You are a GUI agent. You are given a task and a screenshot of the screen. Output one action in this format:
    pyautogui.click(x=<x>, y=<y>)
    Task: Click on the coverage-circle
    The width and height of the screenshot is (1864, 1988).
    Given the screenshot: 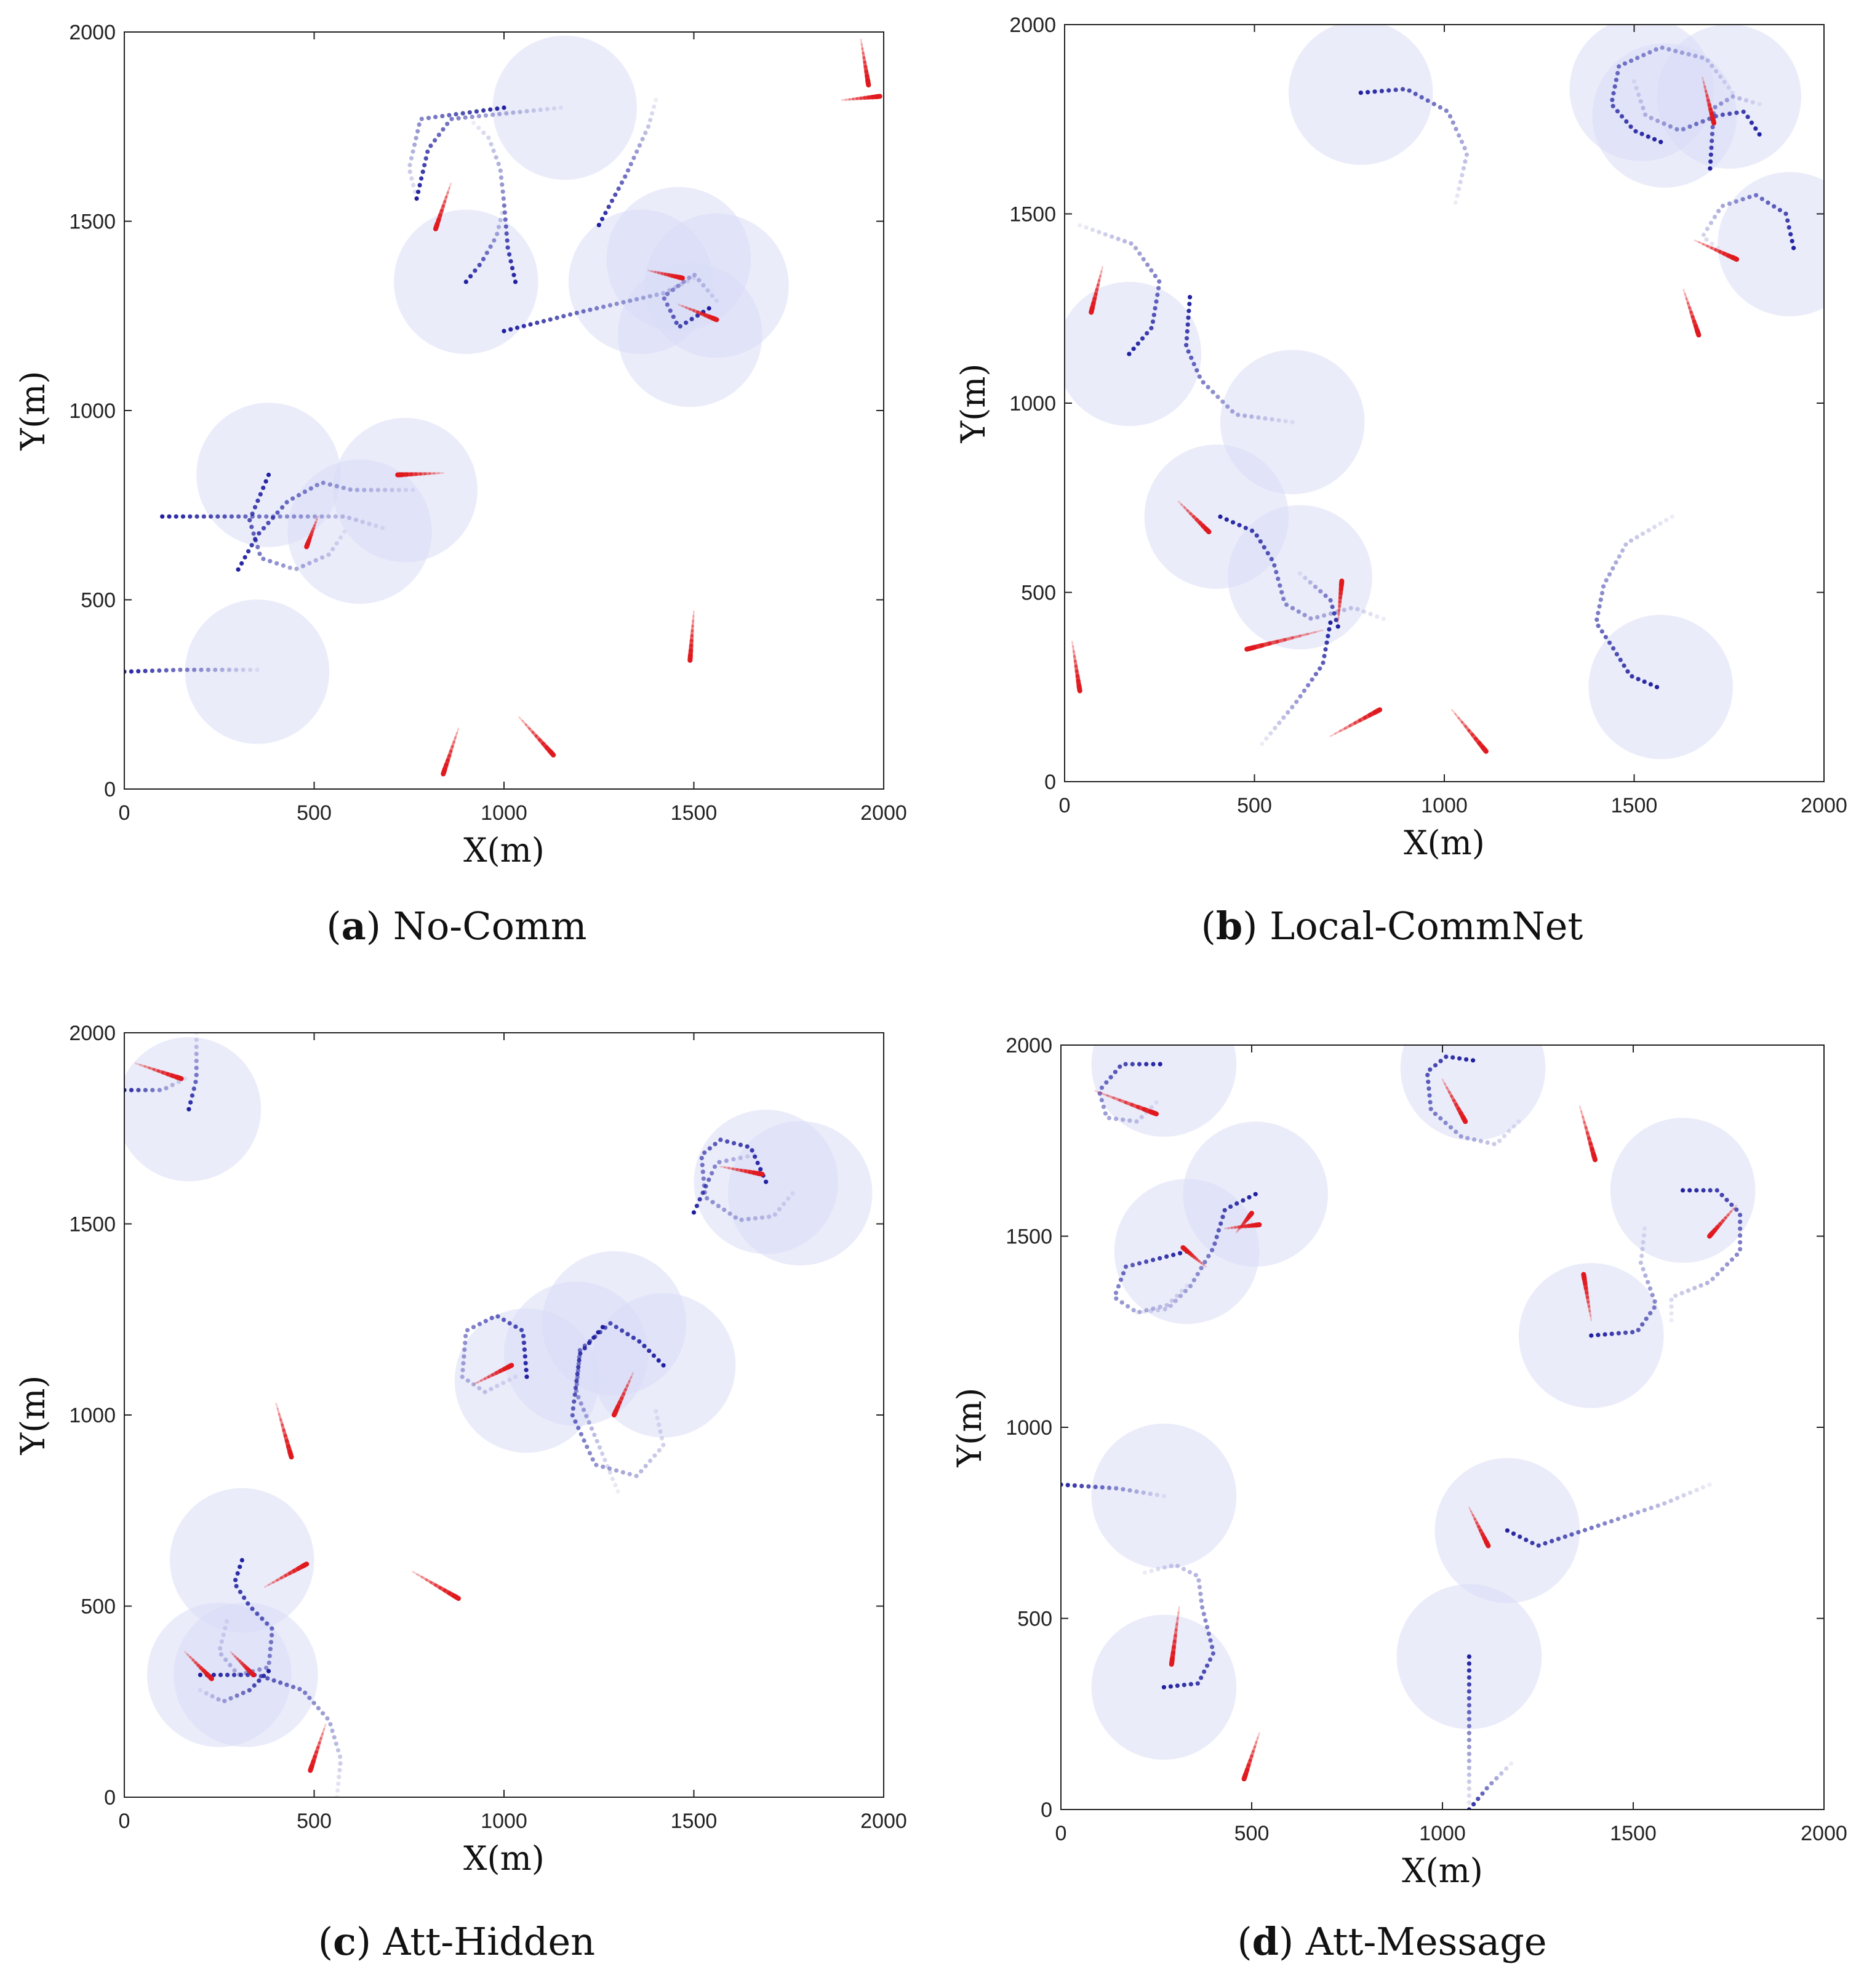 What is the action you would take?
    pyautogui.click(x=800, y=1193)
    